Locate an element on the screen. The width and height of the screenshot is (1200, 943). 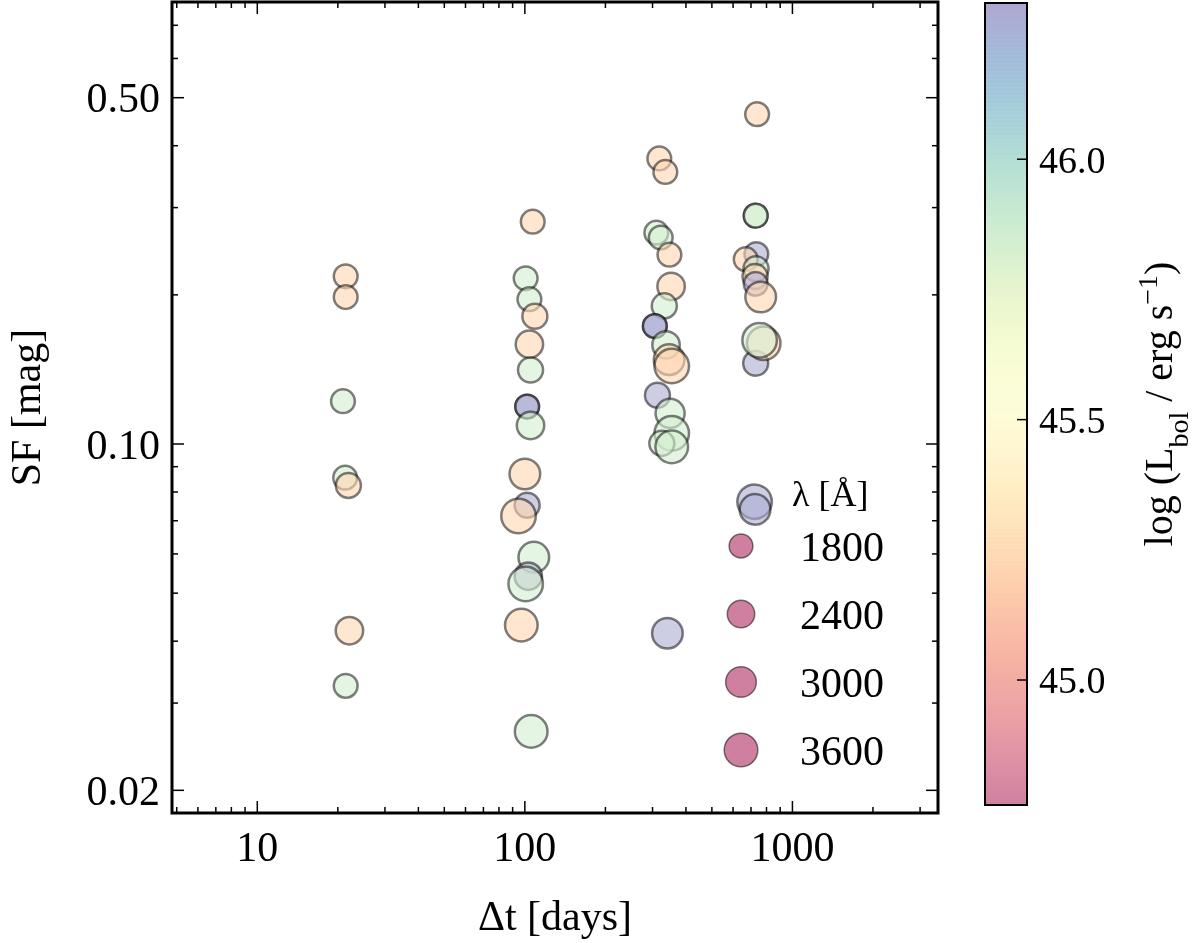
legend-title: λ [Å] is located at coordinates (830, 494).